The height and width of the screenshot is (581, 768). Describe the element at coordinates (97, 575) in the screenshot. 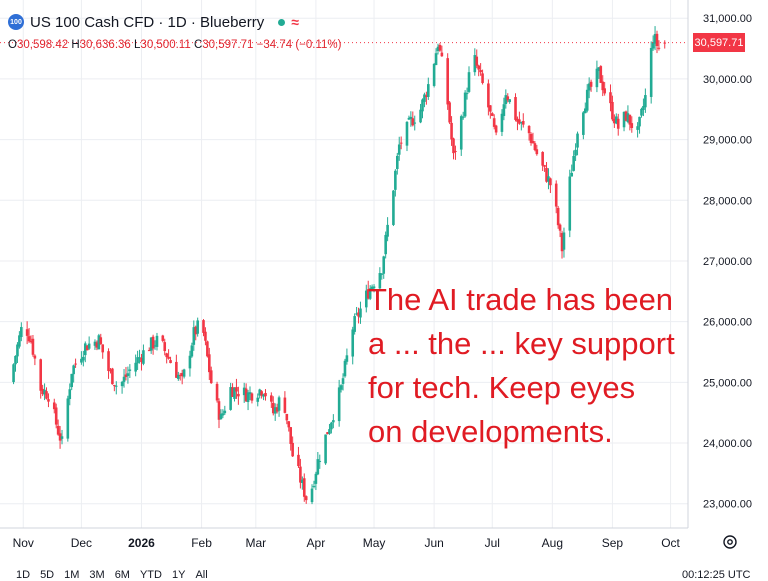

I see `range-button-3m: 3M` at that location.